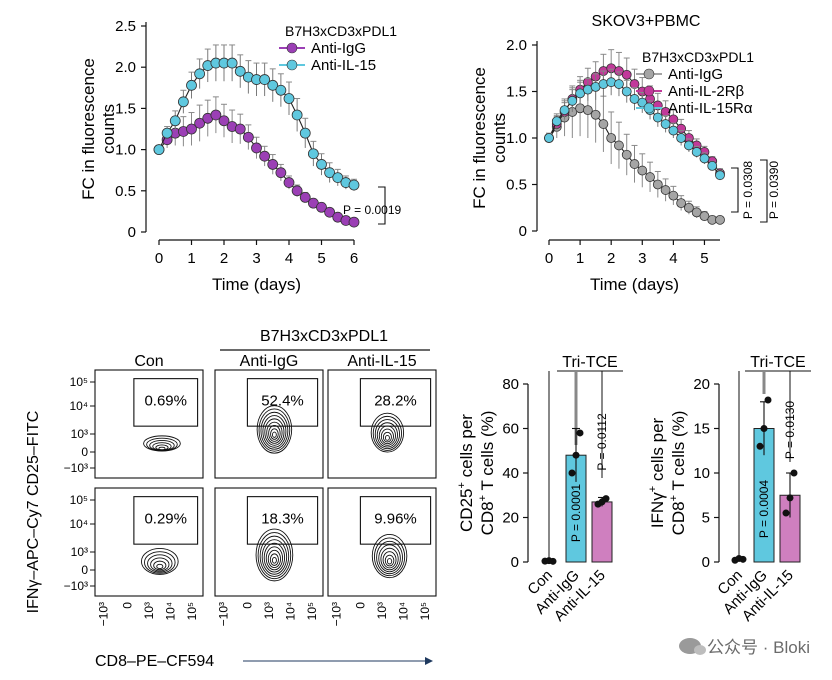 This screenshot has height=680, width=832. Describe the element at coordinates (706, 518) in the screenshot. I see `y-tick-label: 5` at that location.